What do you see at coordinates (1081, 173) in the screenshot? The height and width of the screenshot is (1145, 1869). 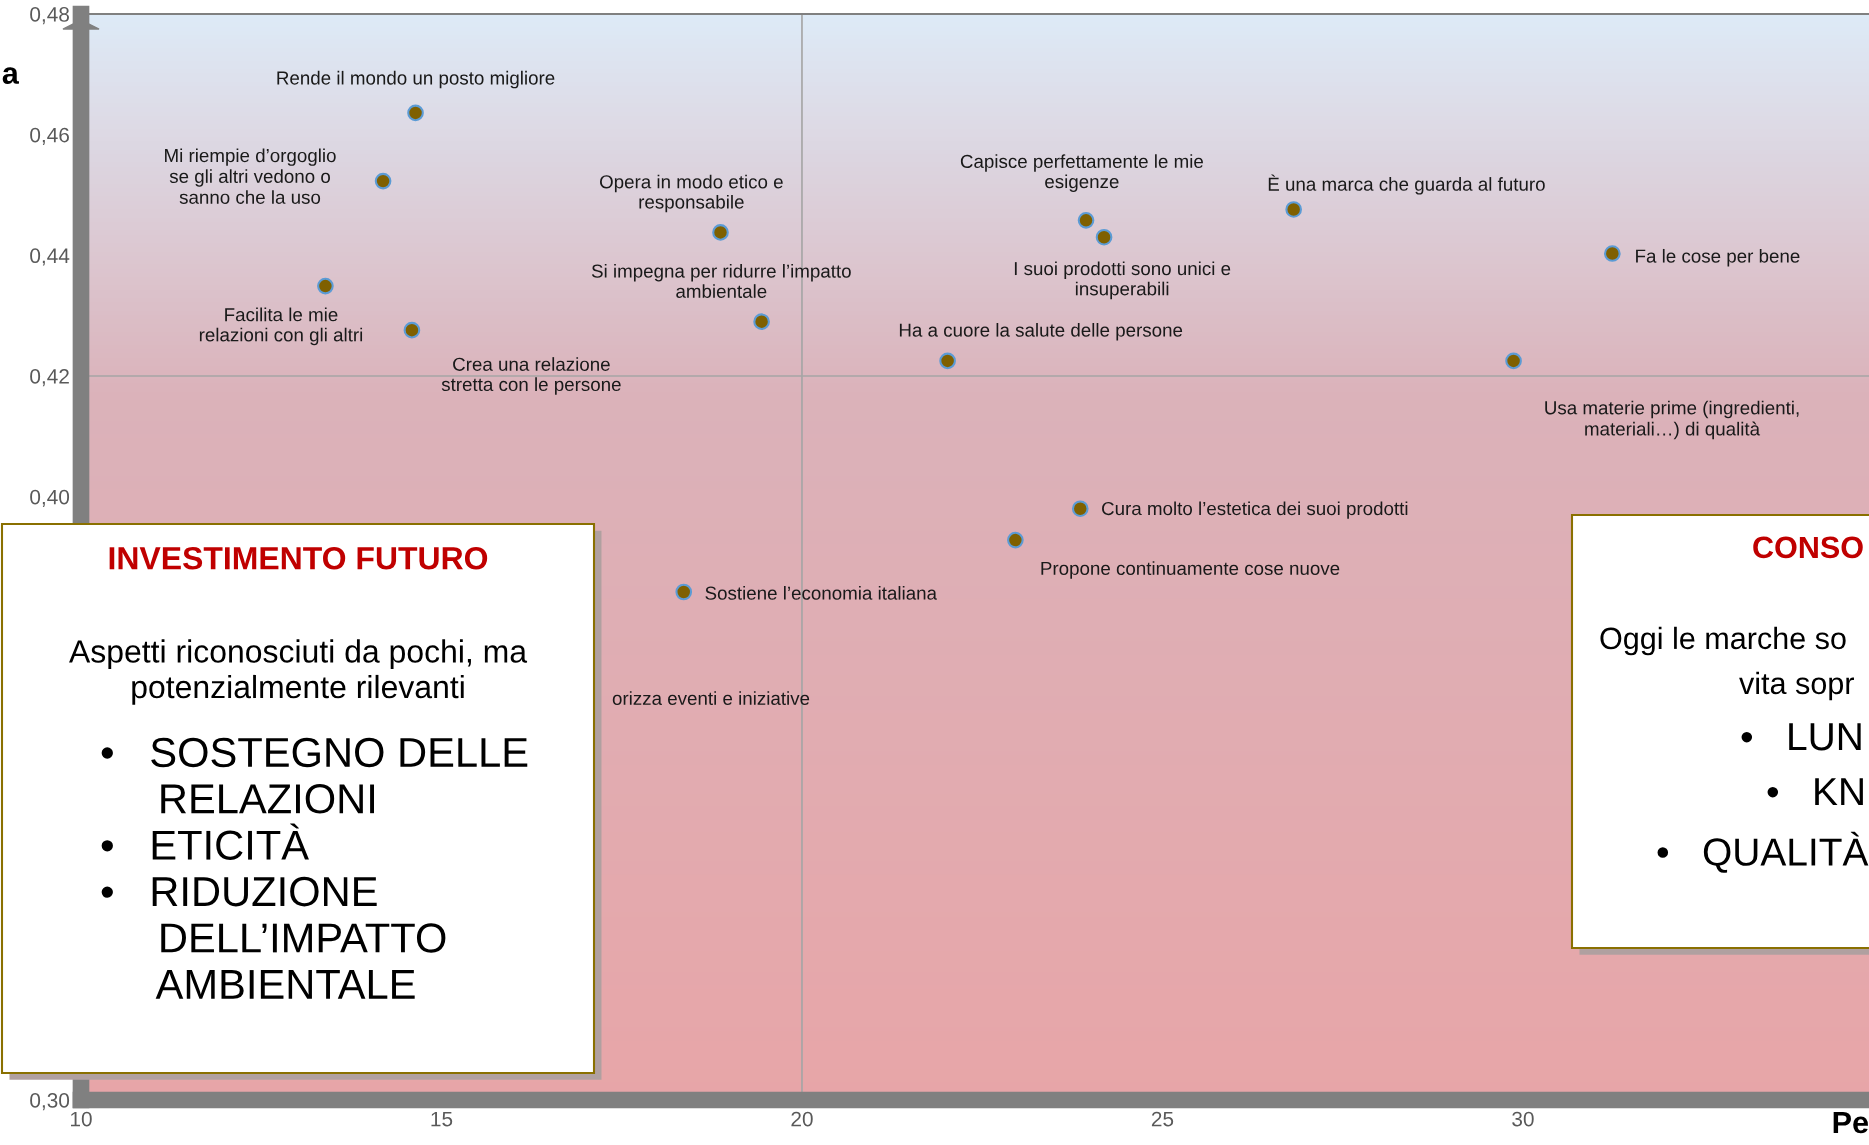 I see `annotation: Capisce perfettamente le mie esigenze` at bounding box center [1081, 173].